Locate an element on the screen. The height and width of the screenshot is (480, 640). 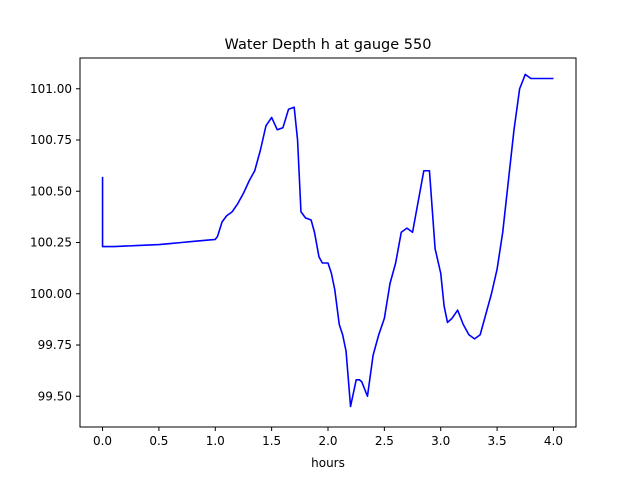
y-tick-label: 100.50 is located at coordinates (51, 191).